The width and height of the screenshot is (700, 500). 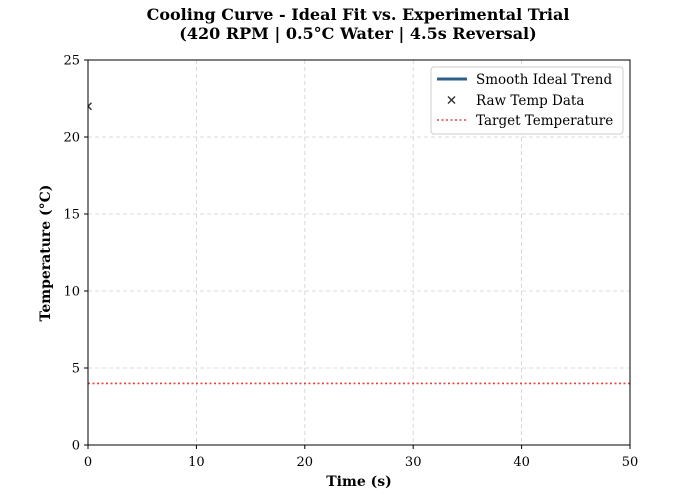 I want to click on y-axis-label: Temperature (°C), so click(x=46, y=253).